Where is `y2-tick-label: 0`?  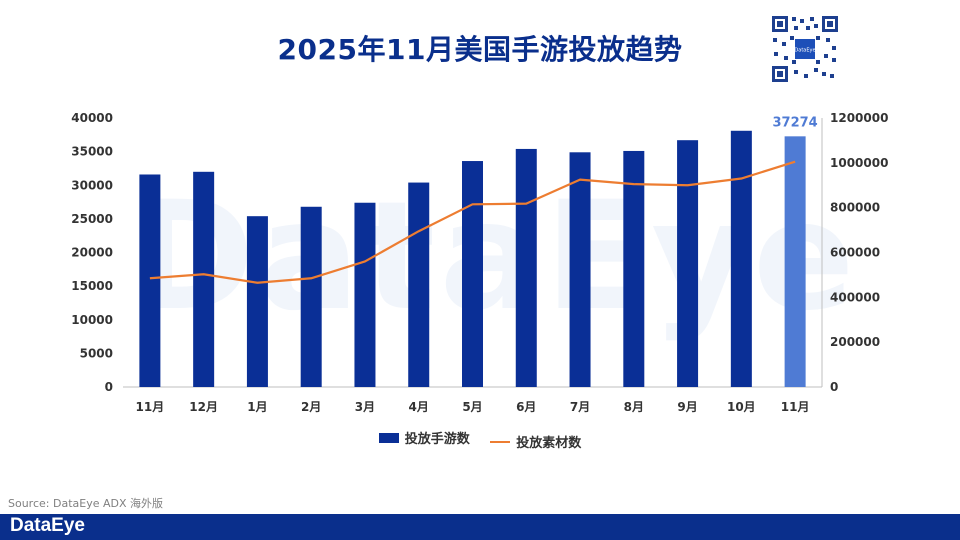 y2-tick-label: 0 is located at coordinates (834, 387).